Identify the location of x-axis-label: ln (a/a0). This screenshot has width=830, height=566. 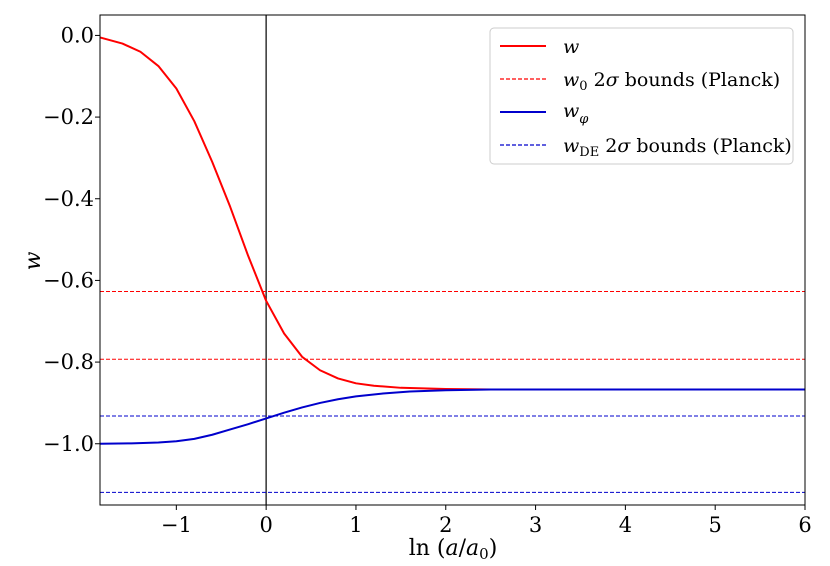
(453, 549).